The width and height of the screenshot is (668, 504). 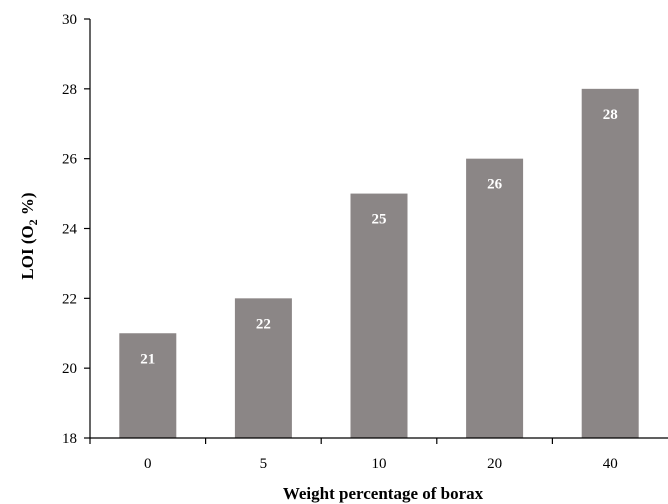 What do you see at coordinates (69, 369) in the screenshot?
I see `y-tick-label: 20` at bounding box center [69, 369].